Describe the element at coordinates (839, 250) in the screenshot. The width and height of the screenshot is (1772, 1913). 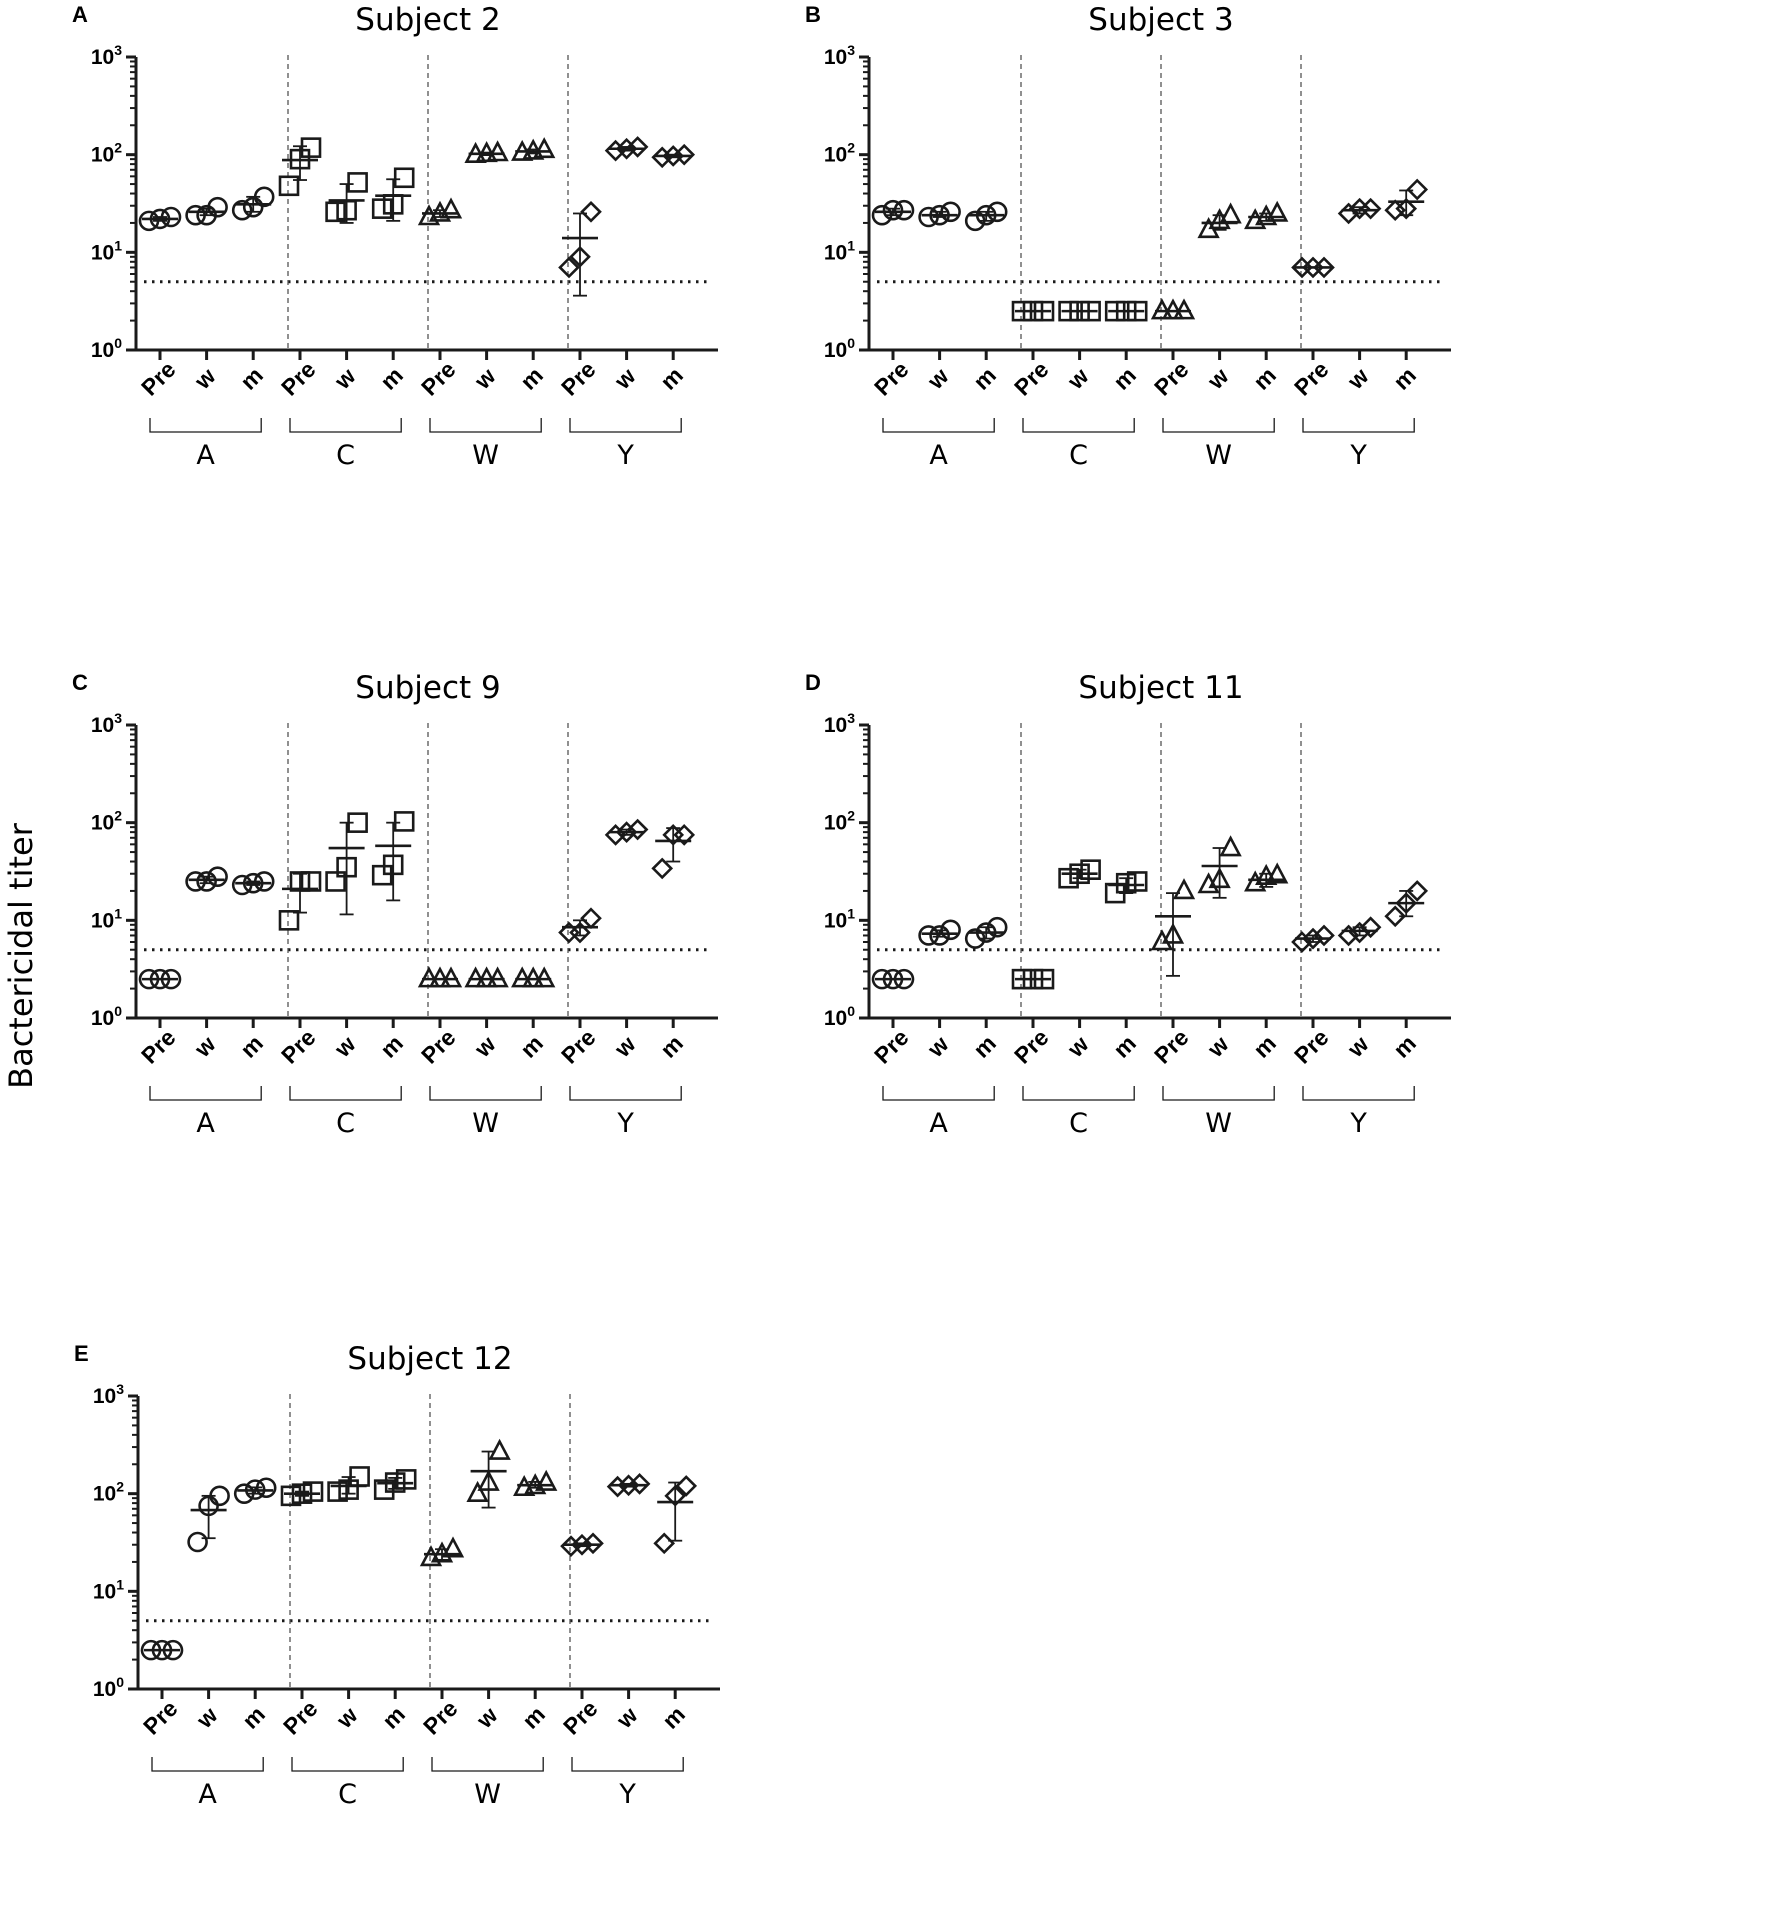
I see `y-tick-label: 10¹` at that location.